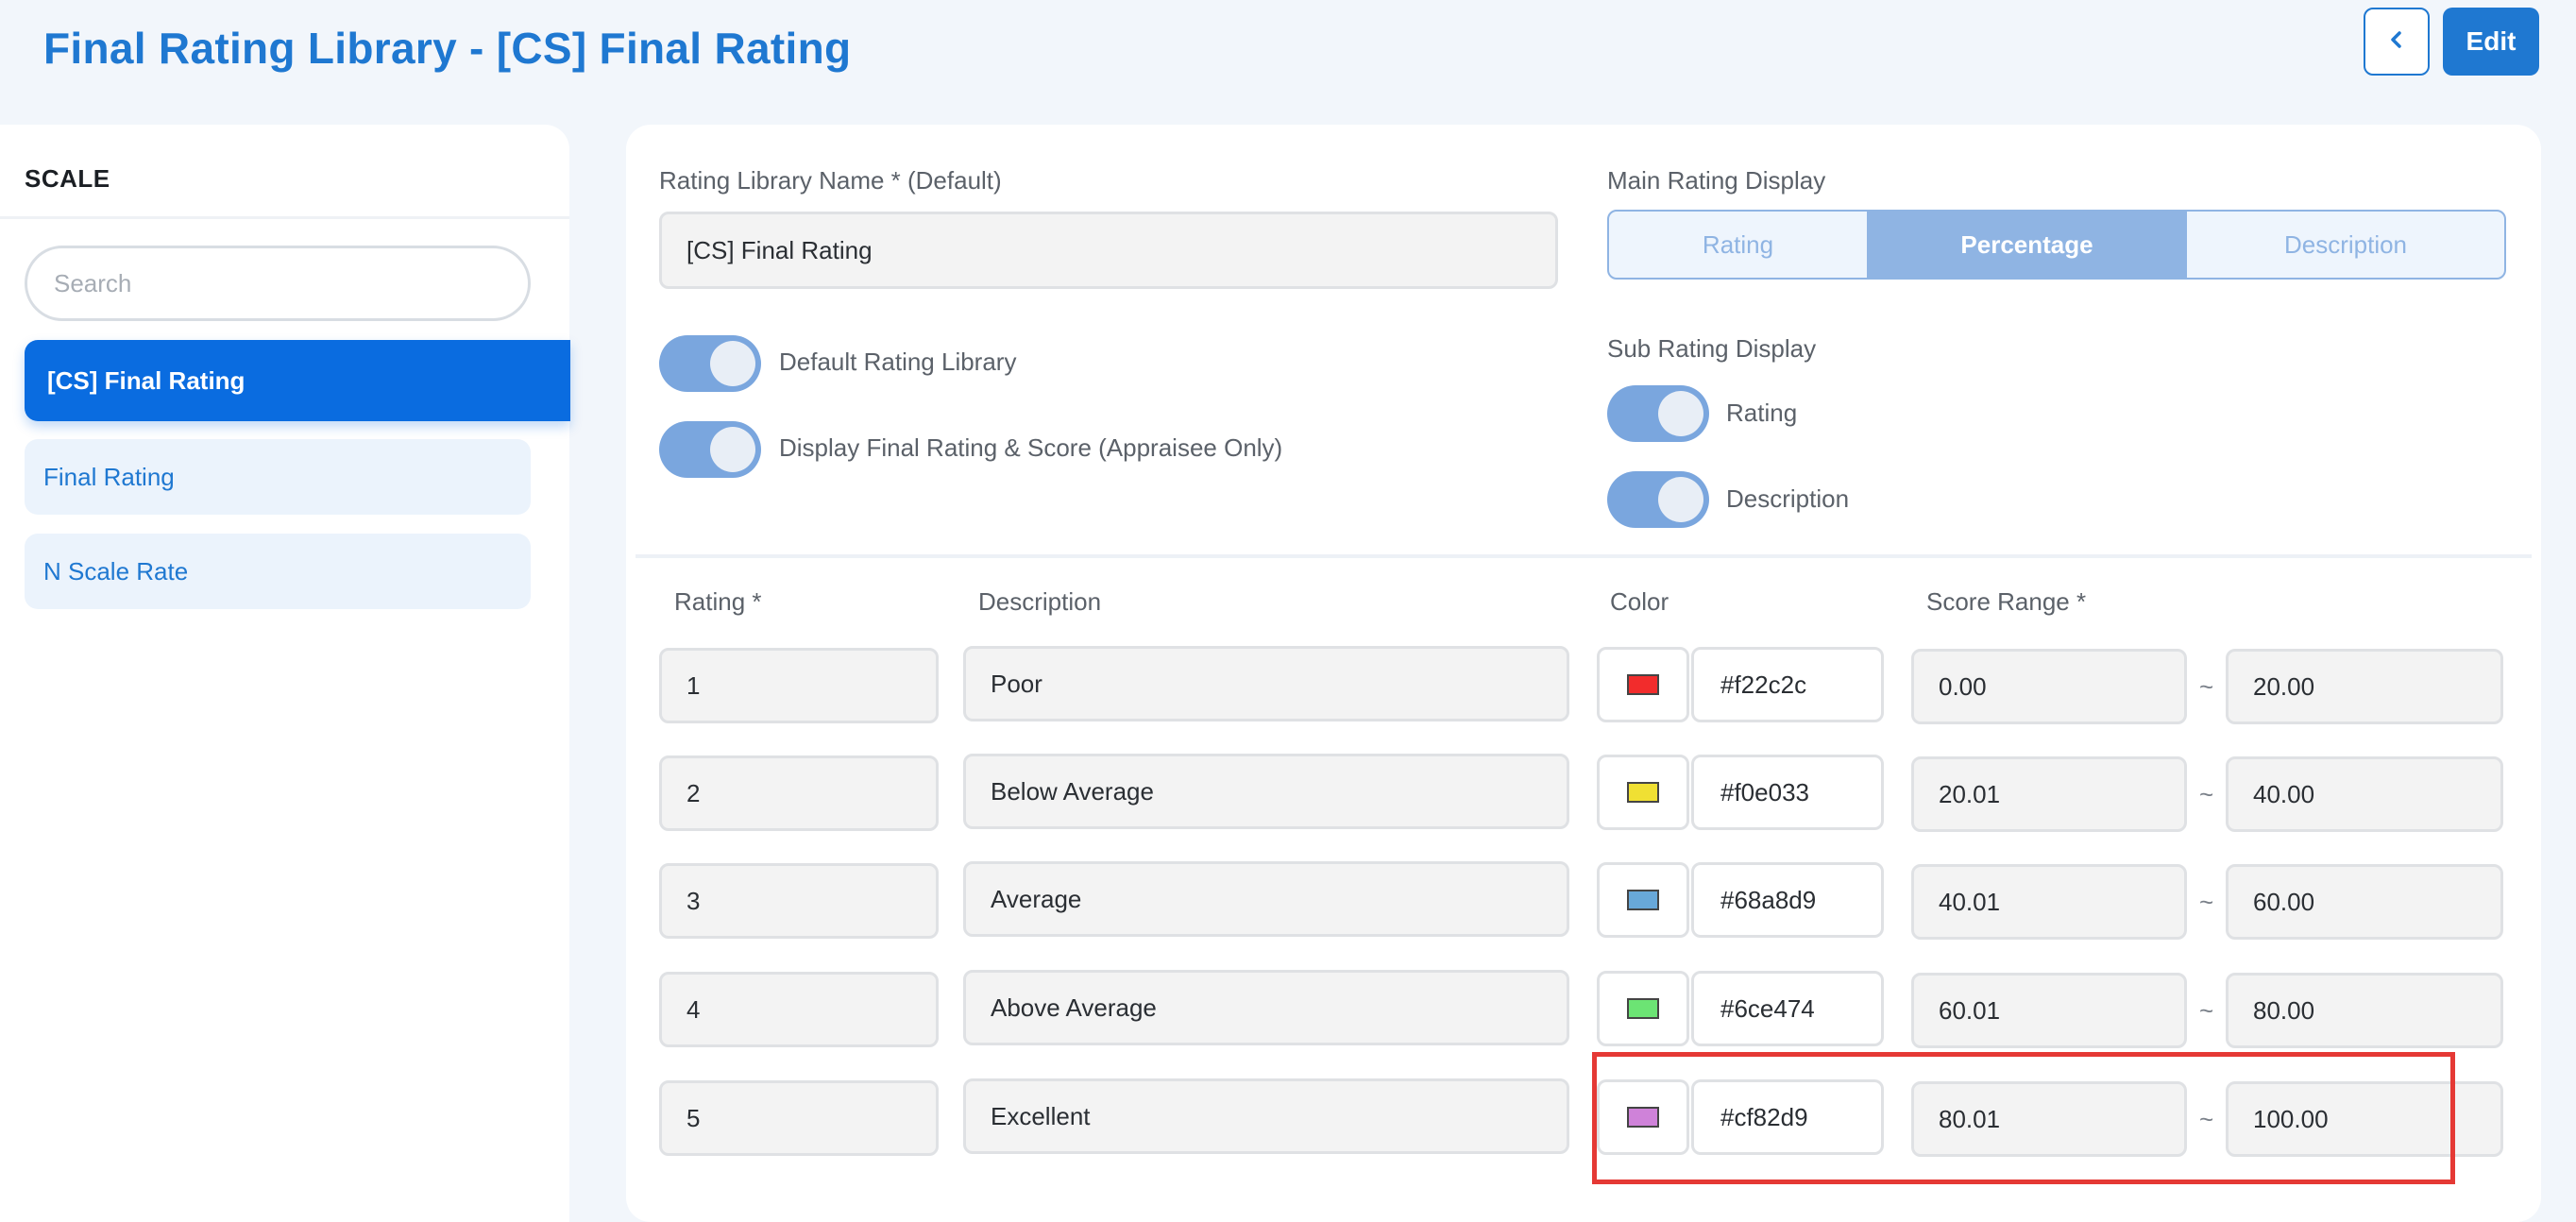 Image resolution: width=2576 pixels, height=1222 pixels. Describe the element at coordinates (799, 1118) in the screenshot. I see `rating-field: 5` at that location.